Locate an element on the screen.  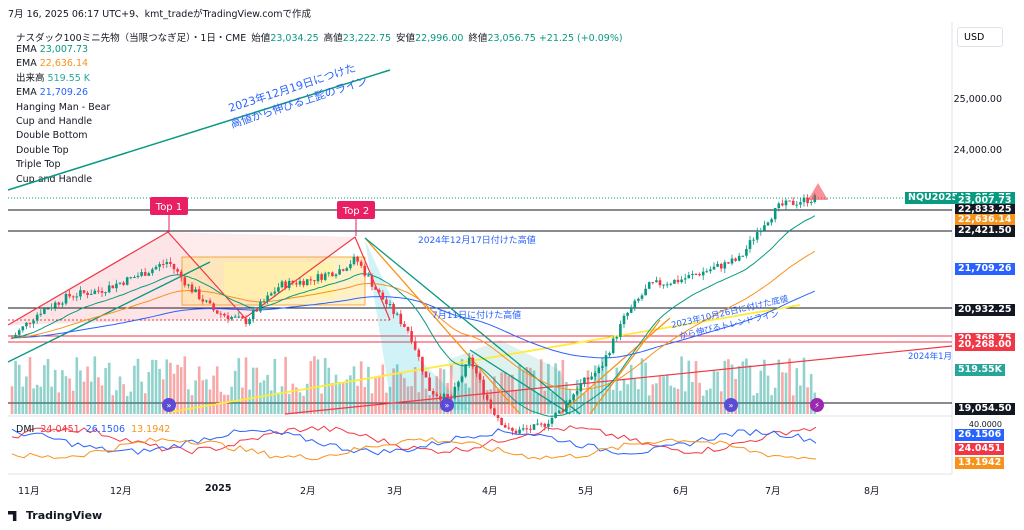
cup-shade is located at coordinates (509, 372).